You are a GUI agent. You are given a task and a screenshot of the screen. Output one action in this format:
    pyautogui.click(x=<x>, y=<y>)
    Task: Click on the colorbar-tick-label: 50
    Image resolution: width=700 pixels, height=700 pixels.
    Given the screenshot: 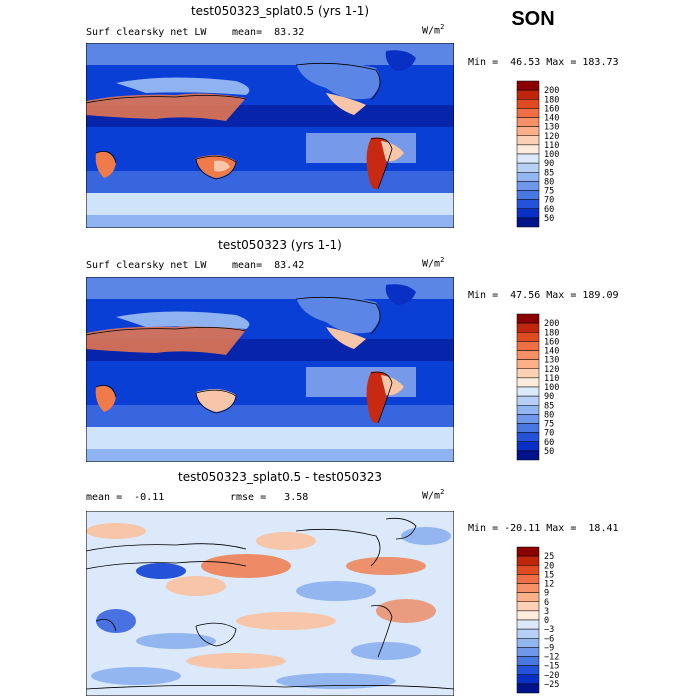 What is the action you would take?
    pyautogui.click(x=549, y=452)
    